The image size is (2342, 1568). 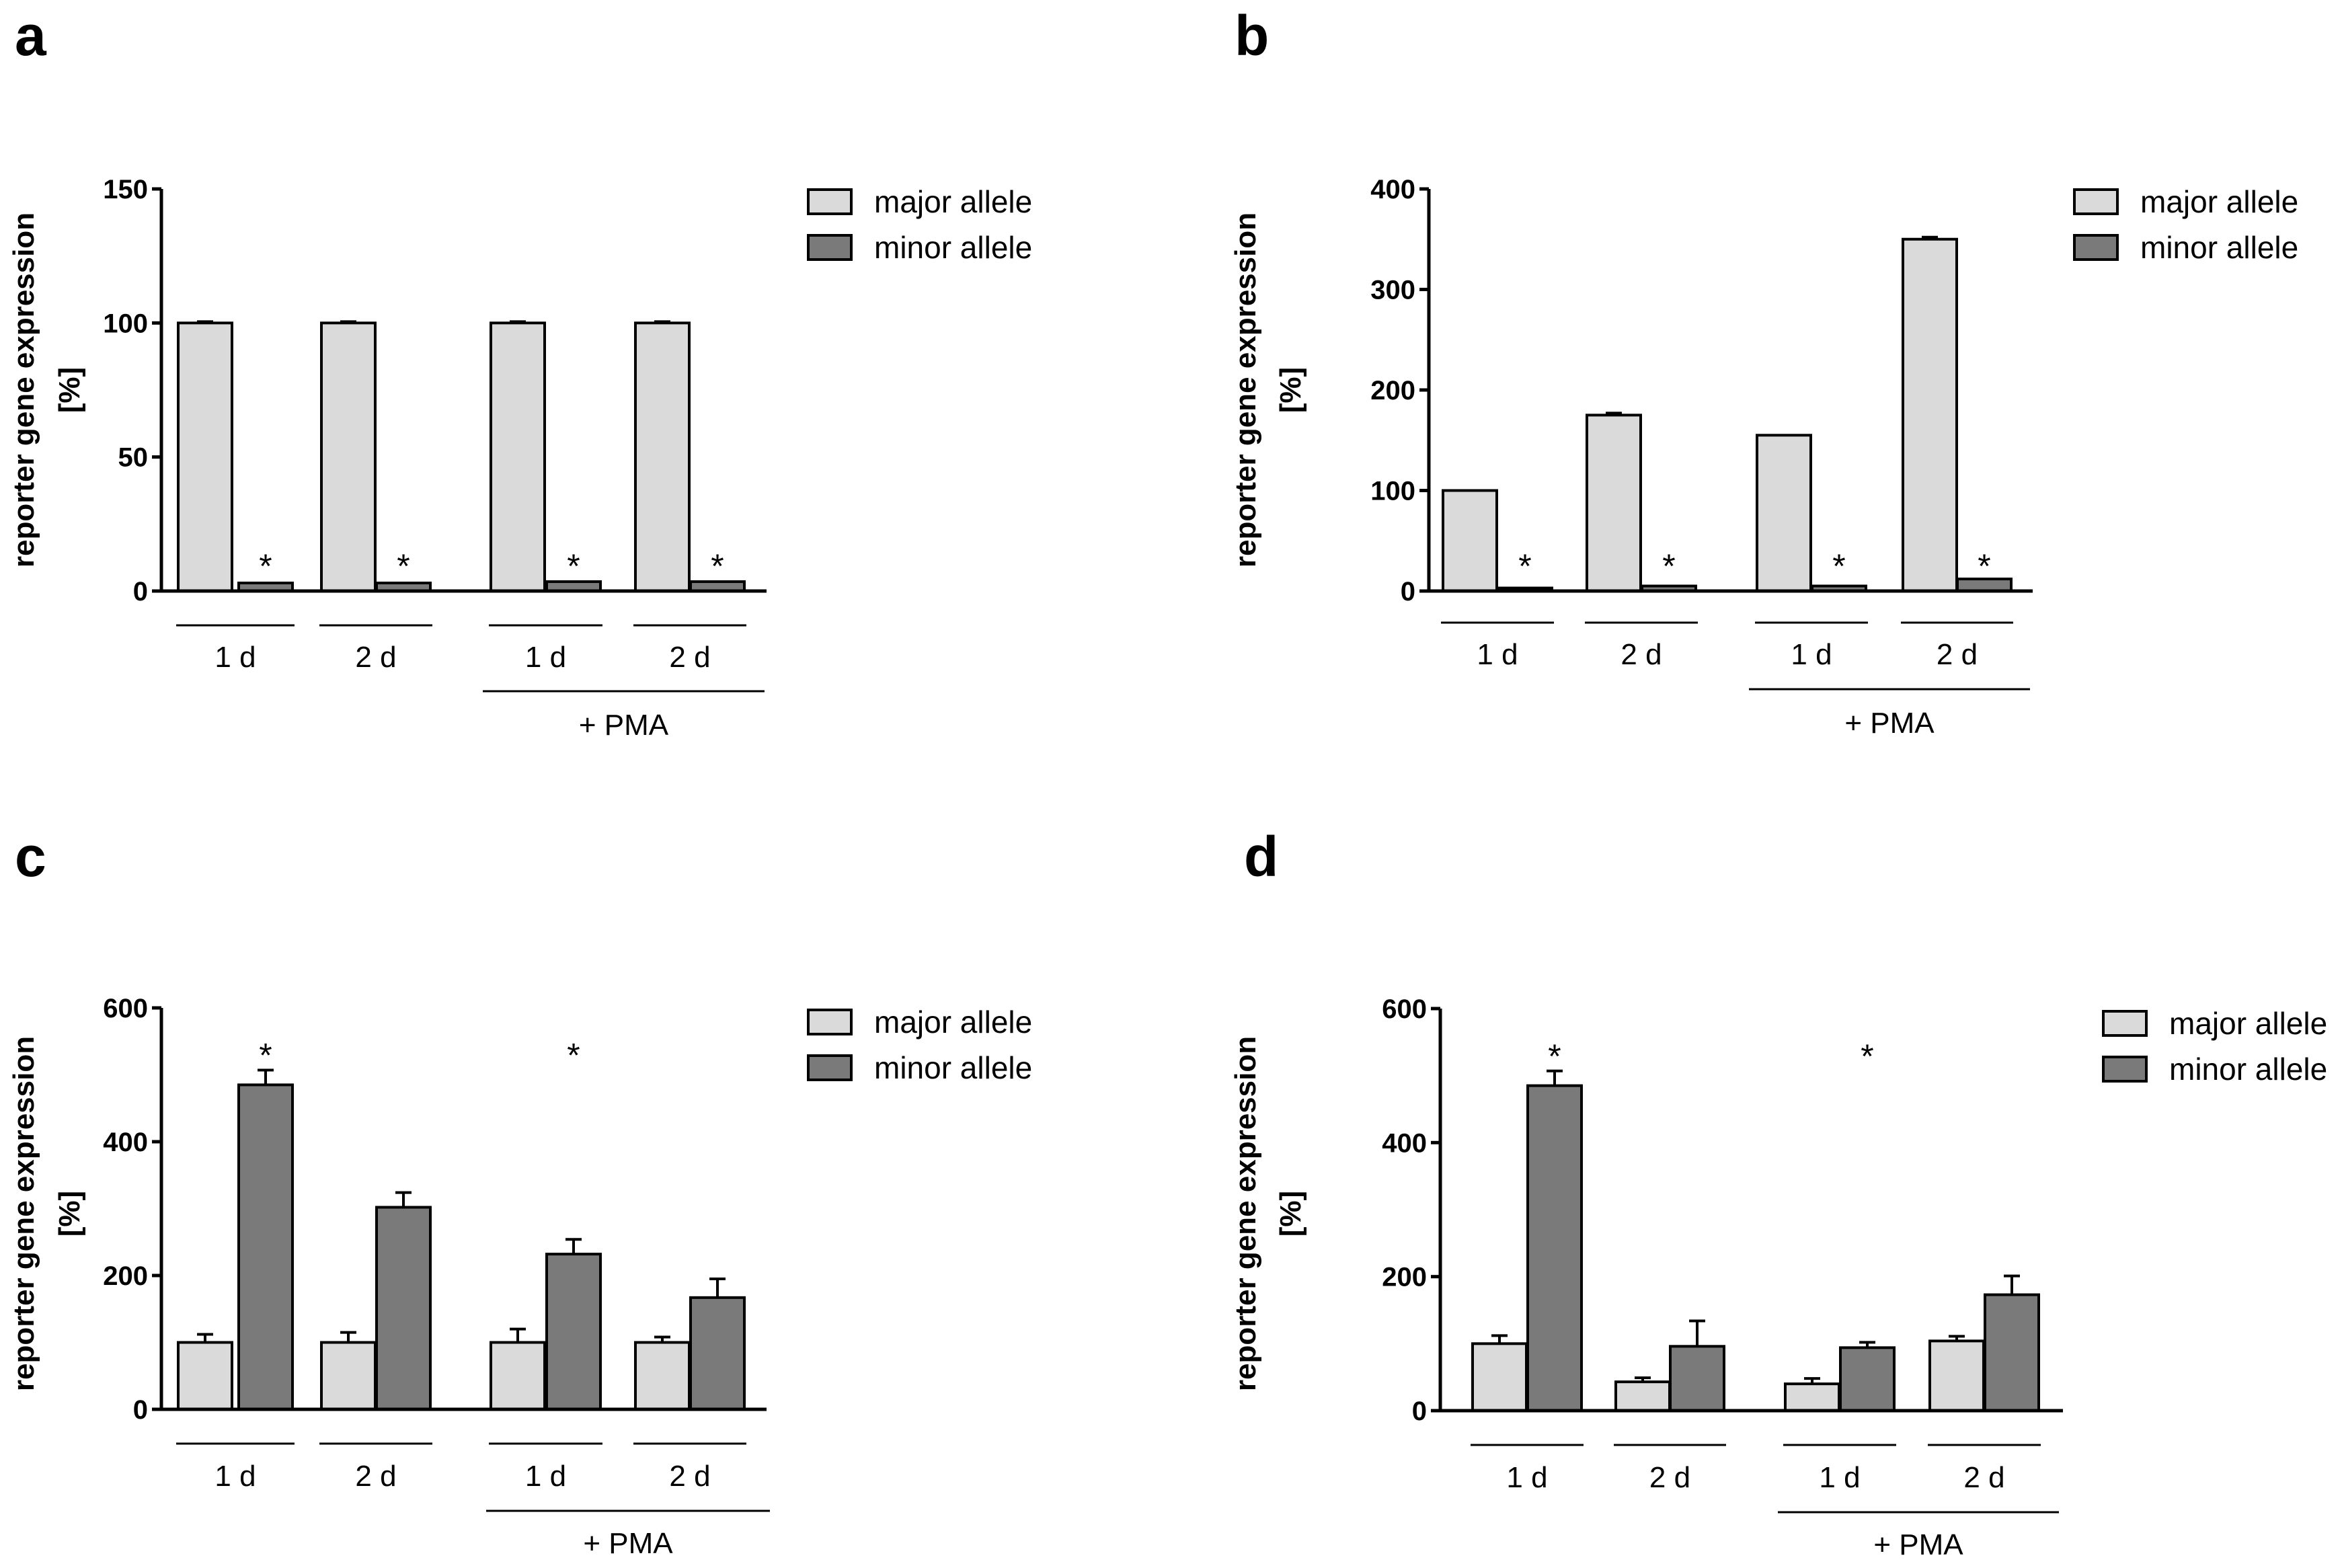 I want to click on y-tick-label: 300, so click(x=1393, y=290).